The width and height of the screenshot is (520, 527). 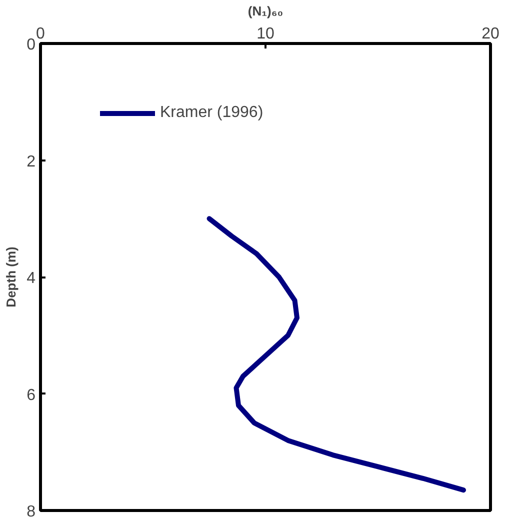 I want to click on y-tick-label: 2, so click(x=31, y=161).